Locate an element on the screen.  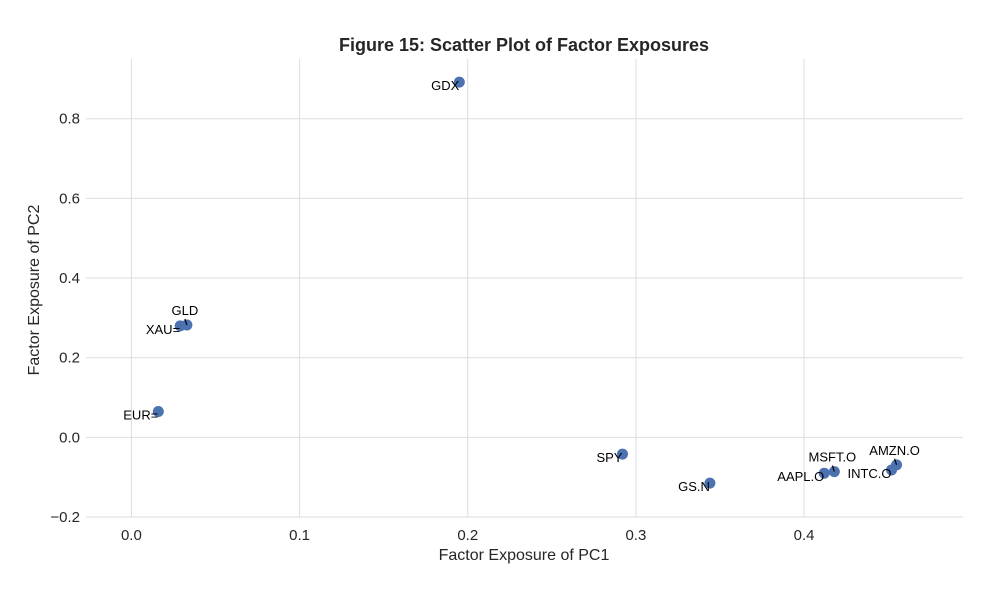
point-label: MSFT.O is located at coordinates (833, 457).